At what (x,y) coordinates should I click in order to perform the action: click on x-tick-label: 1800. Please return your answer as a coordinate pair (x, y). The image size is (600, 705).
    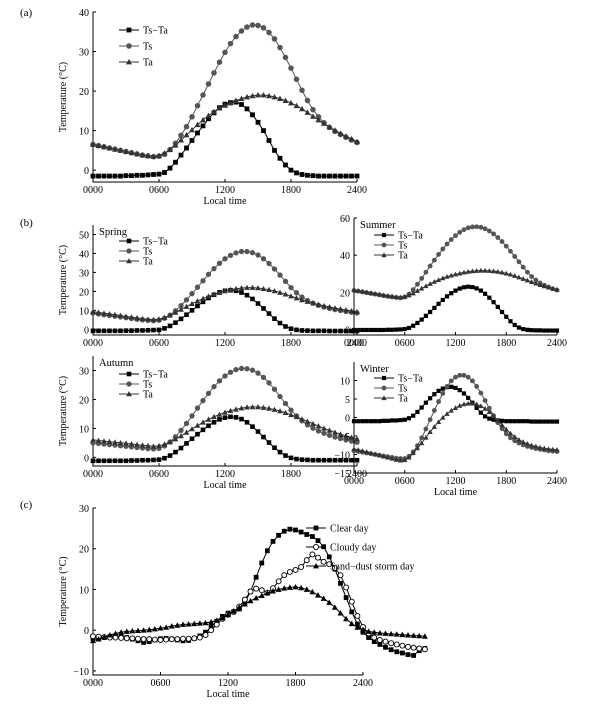
    Looking at the image, I should click on (291, 474).